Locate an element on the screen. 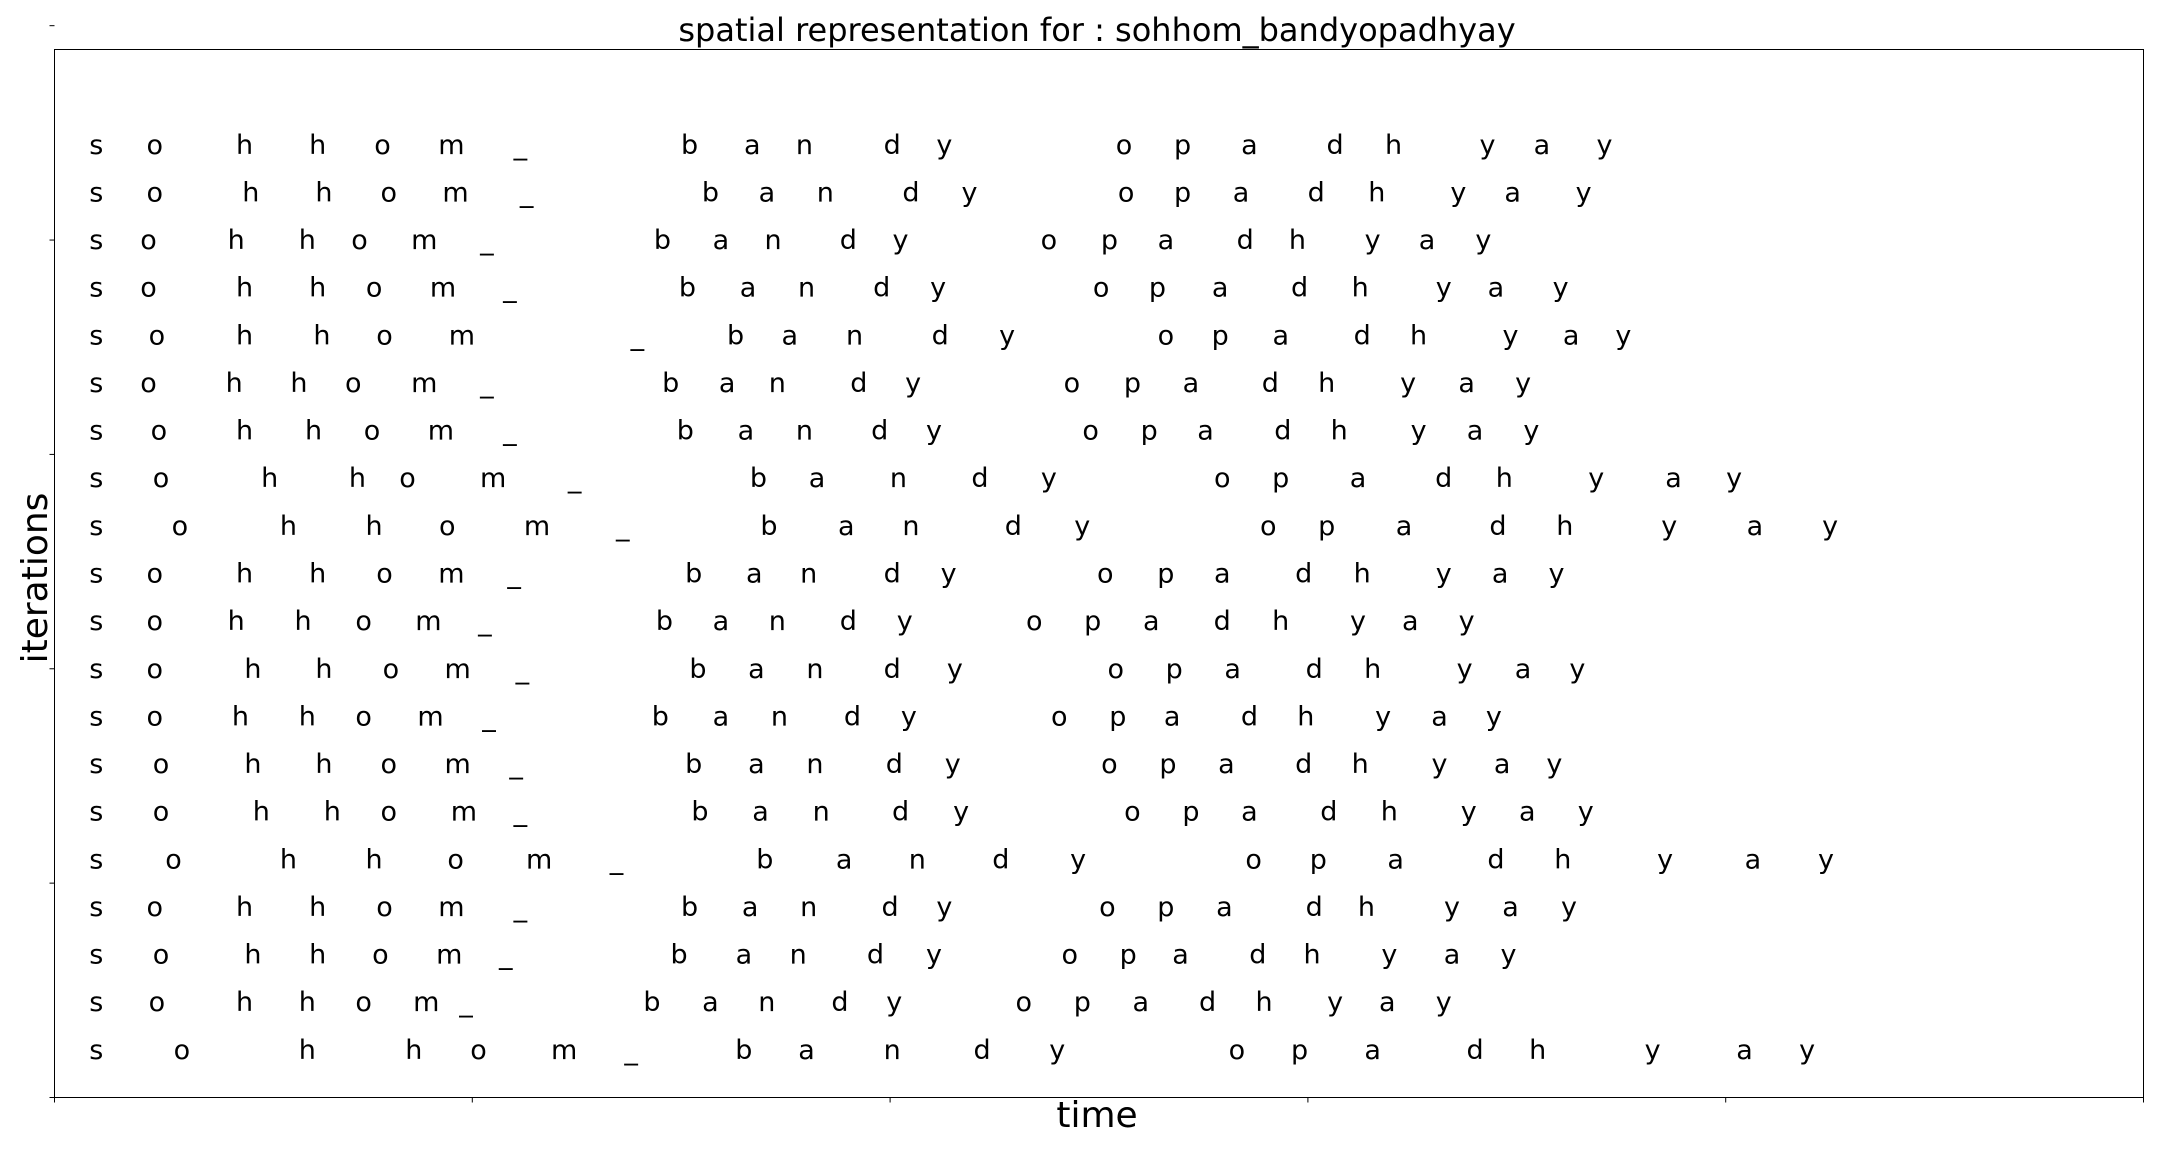 This screenshot has height=1152, width=2160. char-mark-row19-9: n is located at coordinates (766, 1002).